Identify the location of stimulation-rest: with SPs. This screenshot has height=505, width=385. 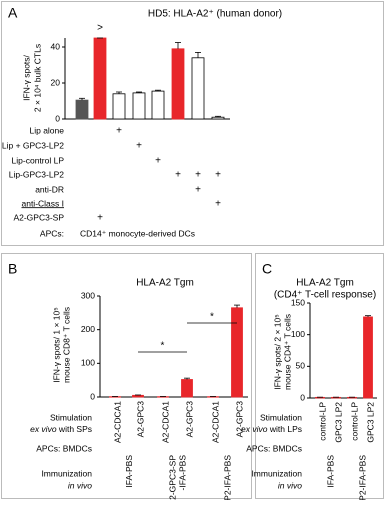
(74, 429).